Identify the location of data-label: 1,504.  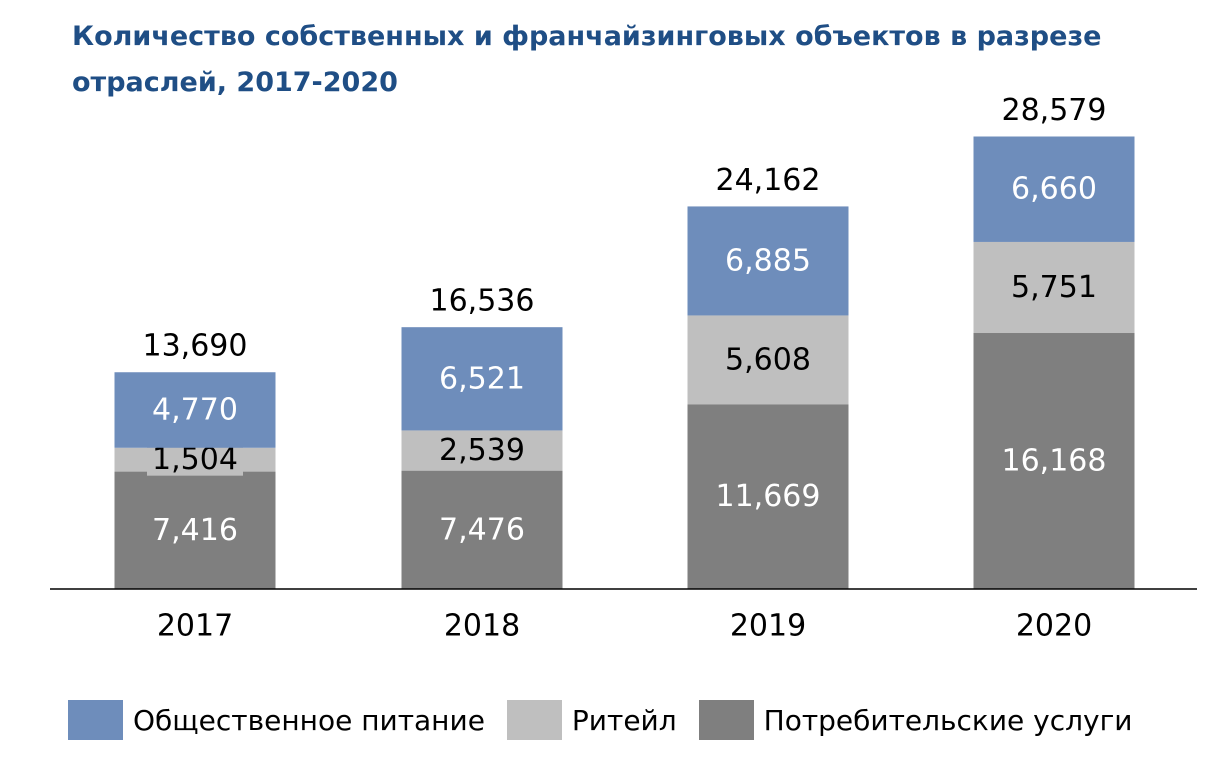
(195, 459).